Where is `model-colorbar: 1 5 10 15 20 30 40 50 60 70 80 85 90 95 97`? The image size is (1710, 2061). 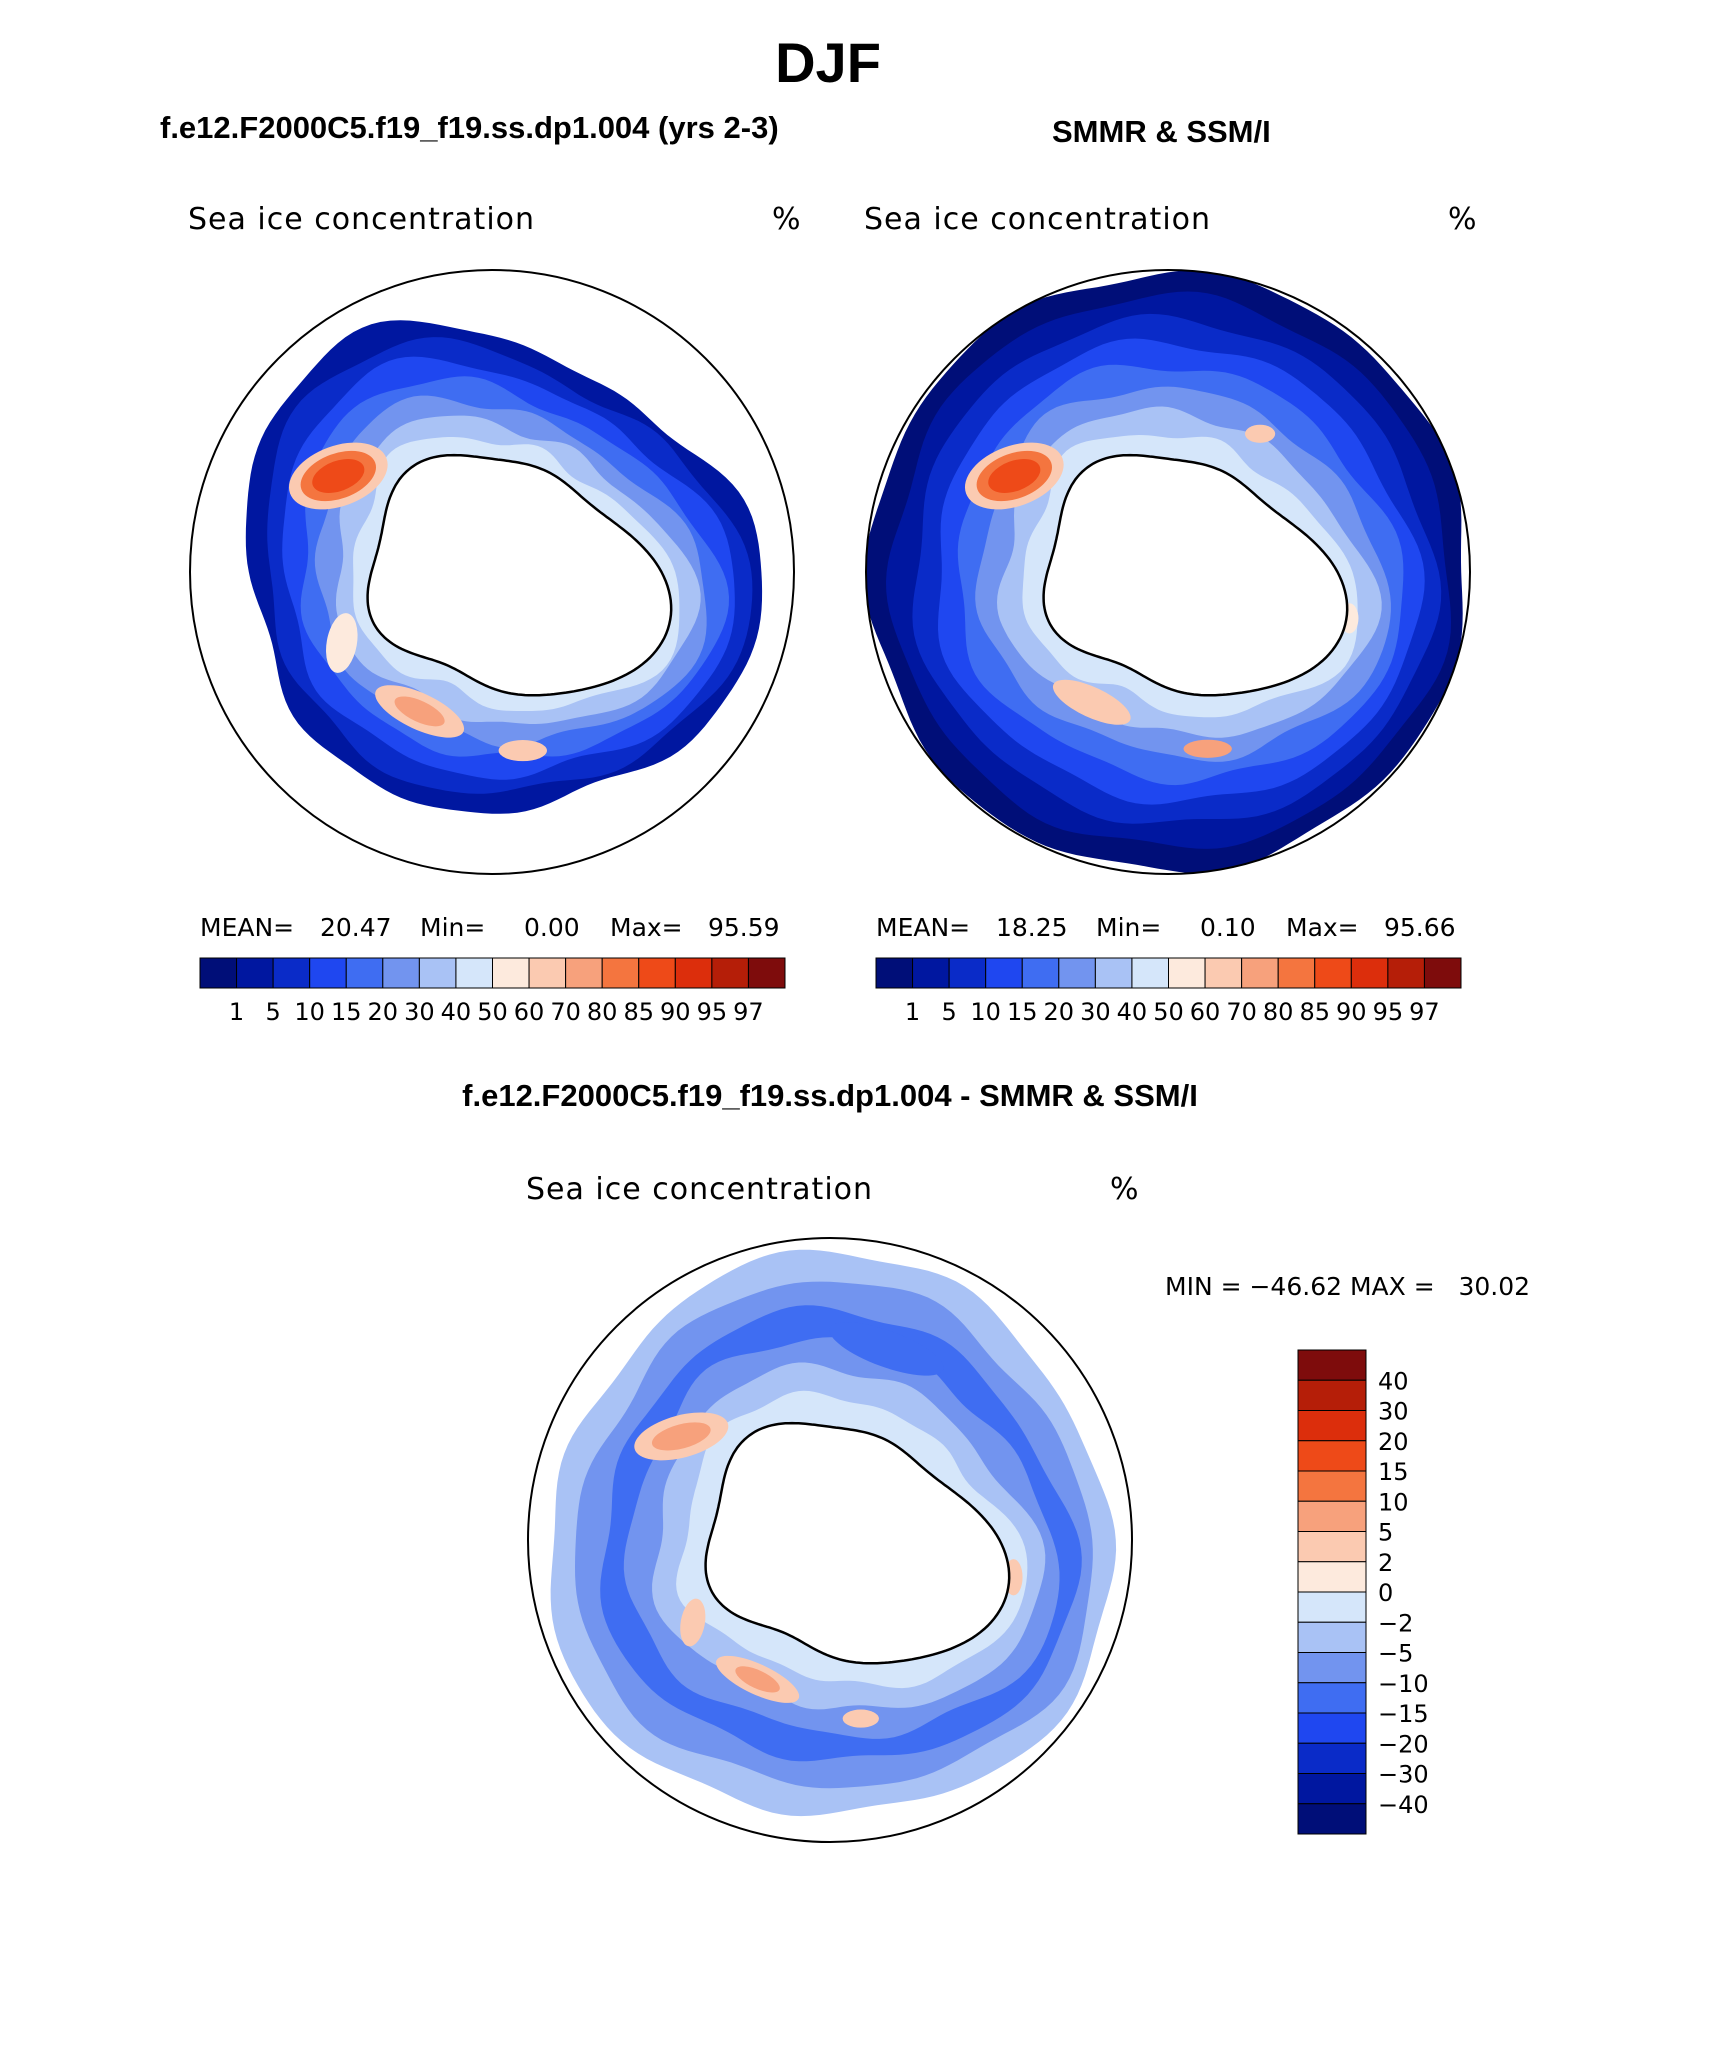
model-colorbar: 1 5 10 15 20 30 40 50 60 70 80 85 90 95 97 is located at coordinates (492, 991).